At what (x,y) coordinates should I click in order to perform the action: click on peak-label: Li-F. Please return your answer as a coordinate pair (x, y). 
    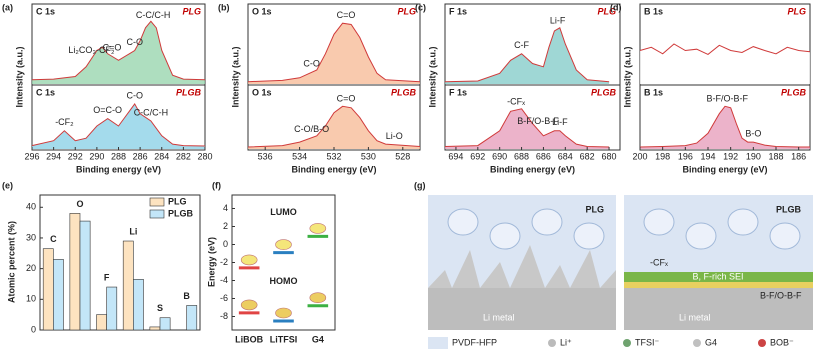
    Looking at the image, I should click on (560, 122).